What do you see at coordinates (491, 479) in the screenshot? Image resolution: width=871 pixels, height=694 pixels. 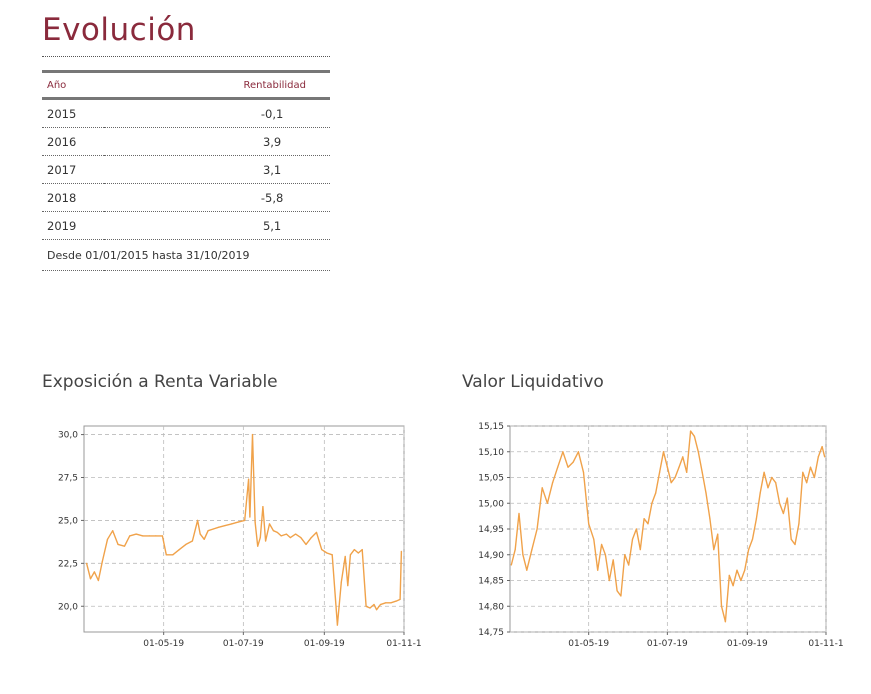 I see `y-tick-label: 15,05` at bounding box center [491, 479].